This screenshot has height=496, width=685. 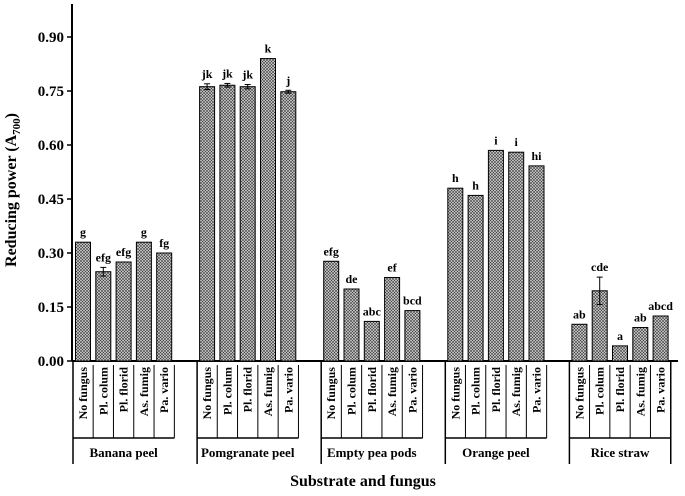 I want to click on significance-letter: abc, so click(x=372, y=311).